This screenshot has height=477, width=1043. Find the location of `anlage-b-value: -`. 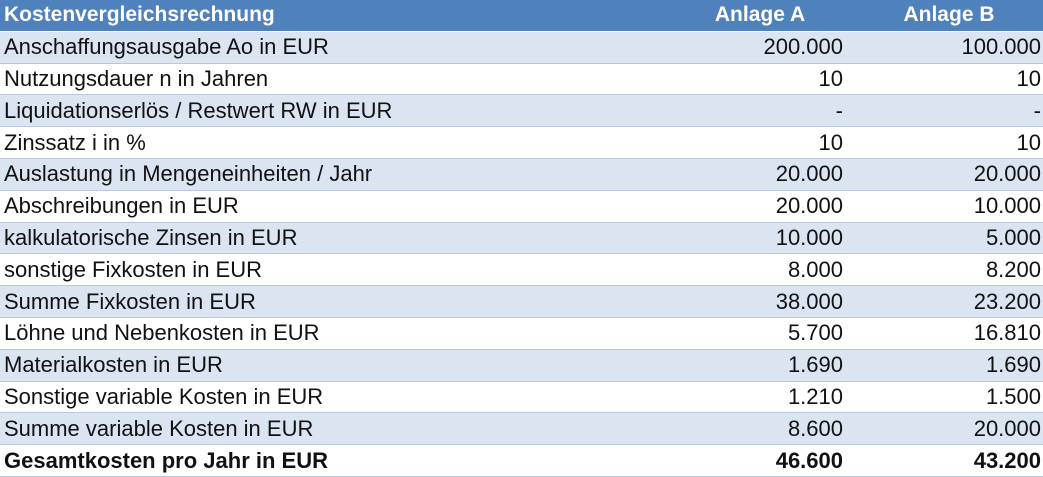

anlage-b-value: - is located at coordinates (1037, 110).